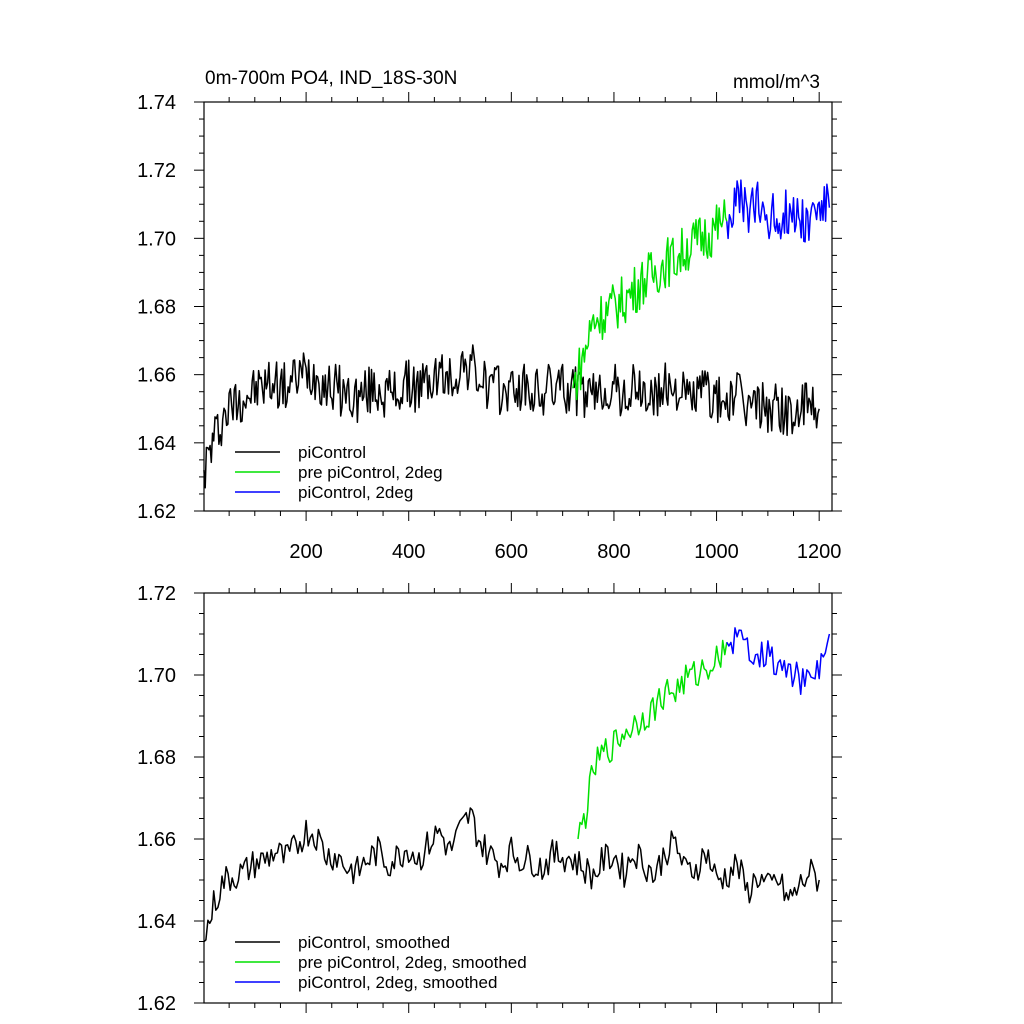  What do you see at coordinates (652, 739) in the screenshot?
I see `series-line-pre-picontrol-2deg-smoothed` at bounding box center [652, 739].